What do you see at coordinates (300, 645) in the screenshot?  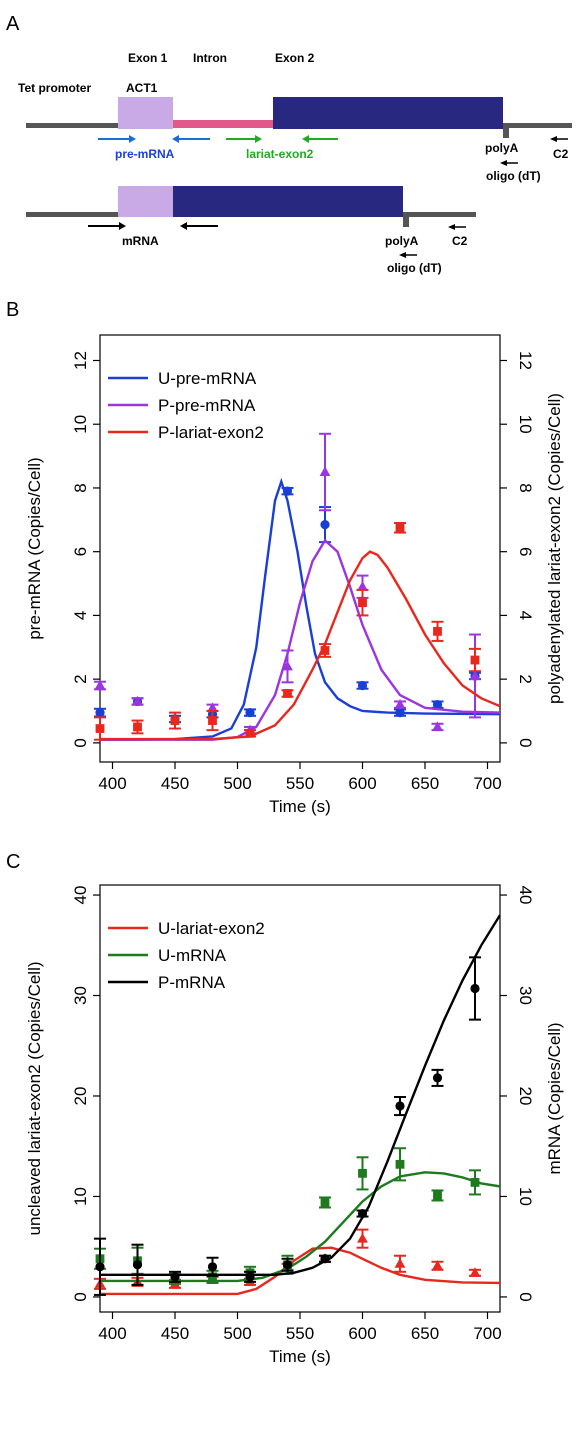 I see `curve-p-lariat-exon2` at bounding box center [300, 645].